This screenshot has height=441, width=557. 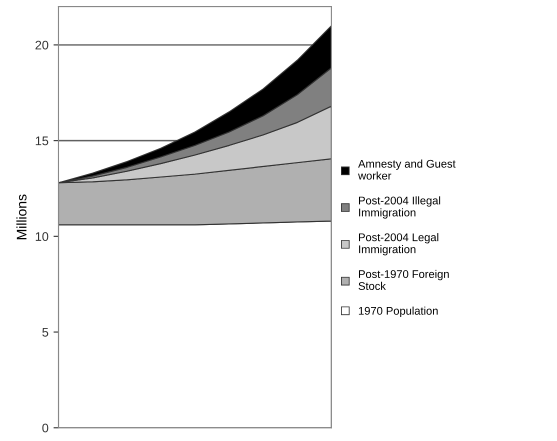 What do you see at coordinates (398, 311) in the screenshot?
I see `legend-label: 1970 Population` at bounding box center [398, 311].